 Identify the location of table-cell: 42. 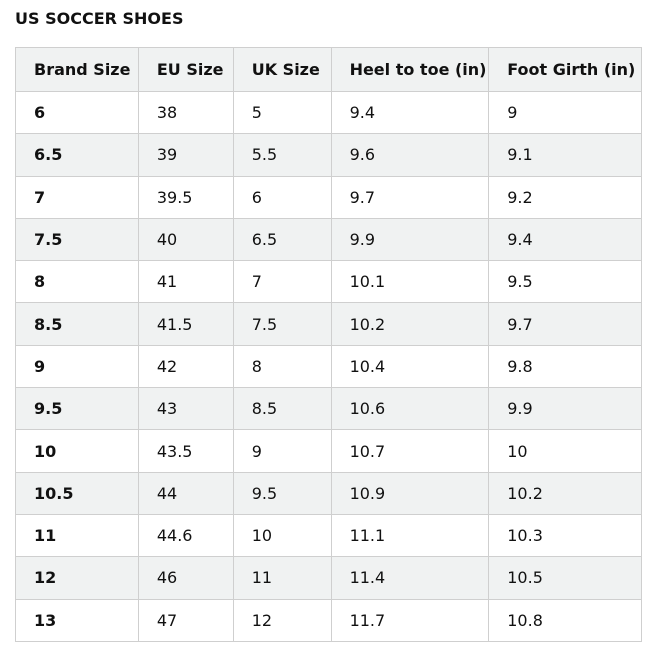
(185, 366).